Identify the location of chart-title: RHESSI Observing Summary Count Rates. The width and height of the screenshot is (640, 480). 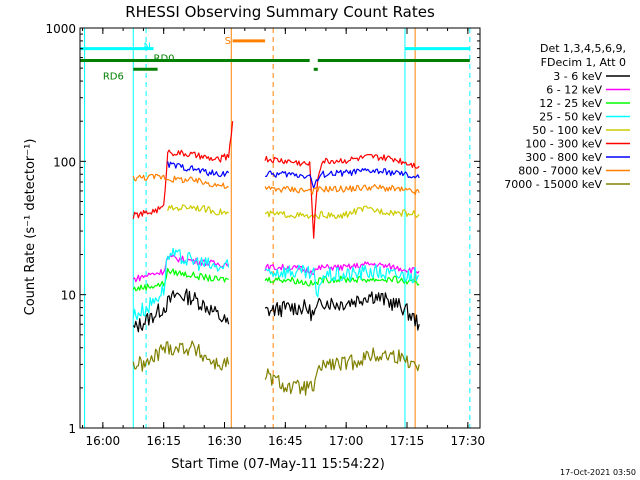
(280, 12).